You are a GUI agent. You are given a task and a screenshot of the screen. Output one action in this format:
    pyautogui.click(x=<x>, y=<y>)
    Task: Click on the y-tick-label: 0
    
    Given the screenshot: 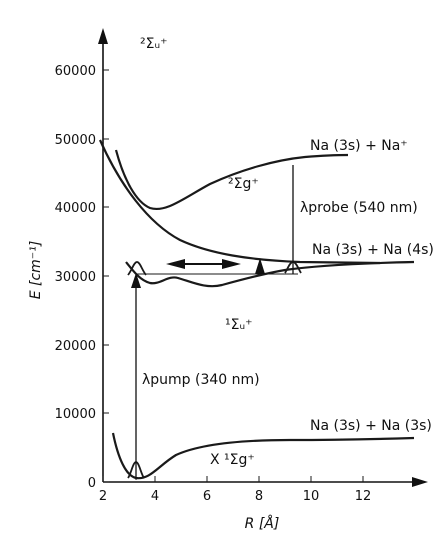 What is the action you would take?
    pyautogui.click(x=92, y=483)
    